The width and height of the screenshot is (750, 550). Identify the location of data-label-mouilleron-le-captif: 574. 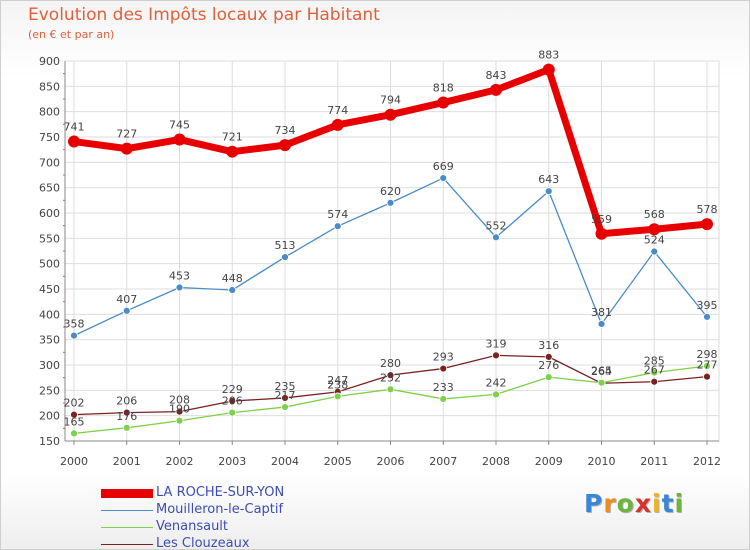
(337, 214).